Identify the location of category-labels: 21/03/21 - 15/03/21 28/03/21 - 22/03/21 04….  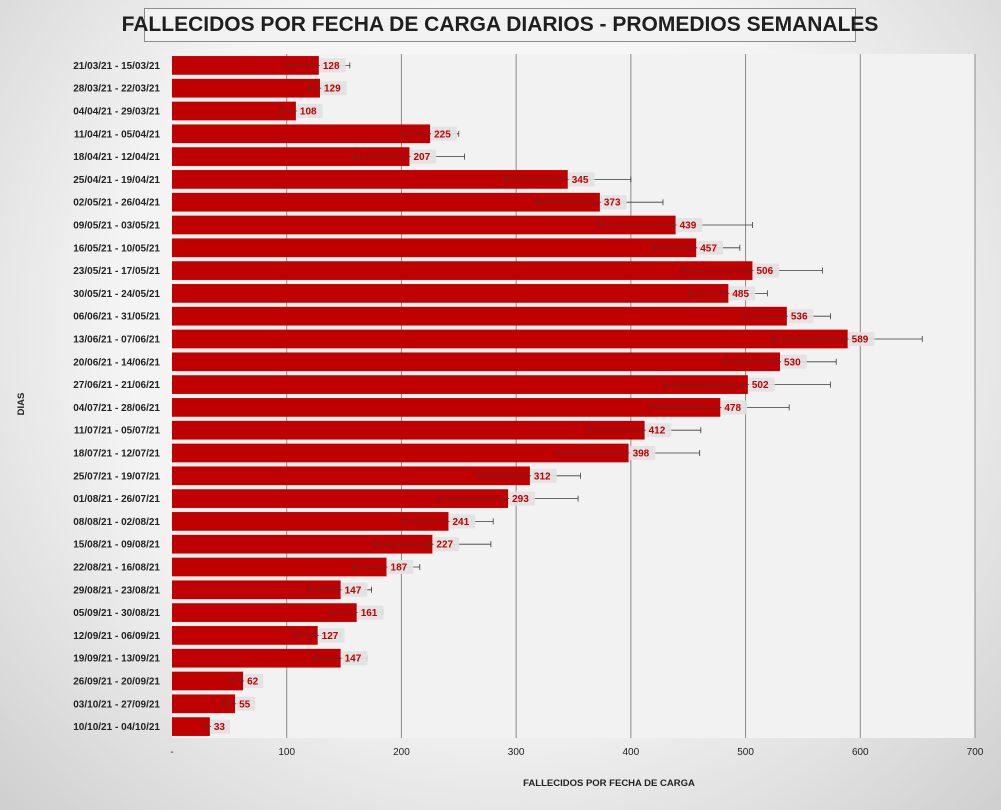
(116, 397).